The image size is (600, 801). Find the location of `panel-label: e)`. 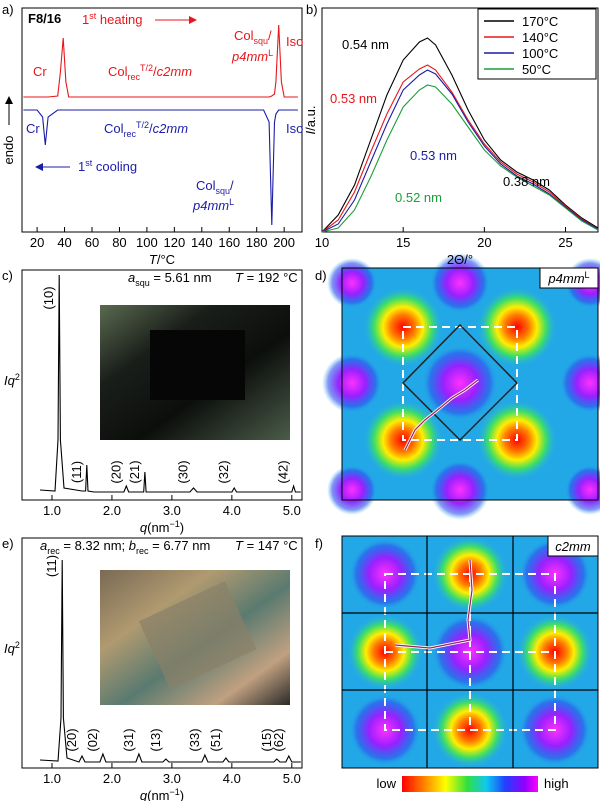

panel-label: e) is located at coordinates (8, 543).